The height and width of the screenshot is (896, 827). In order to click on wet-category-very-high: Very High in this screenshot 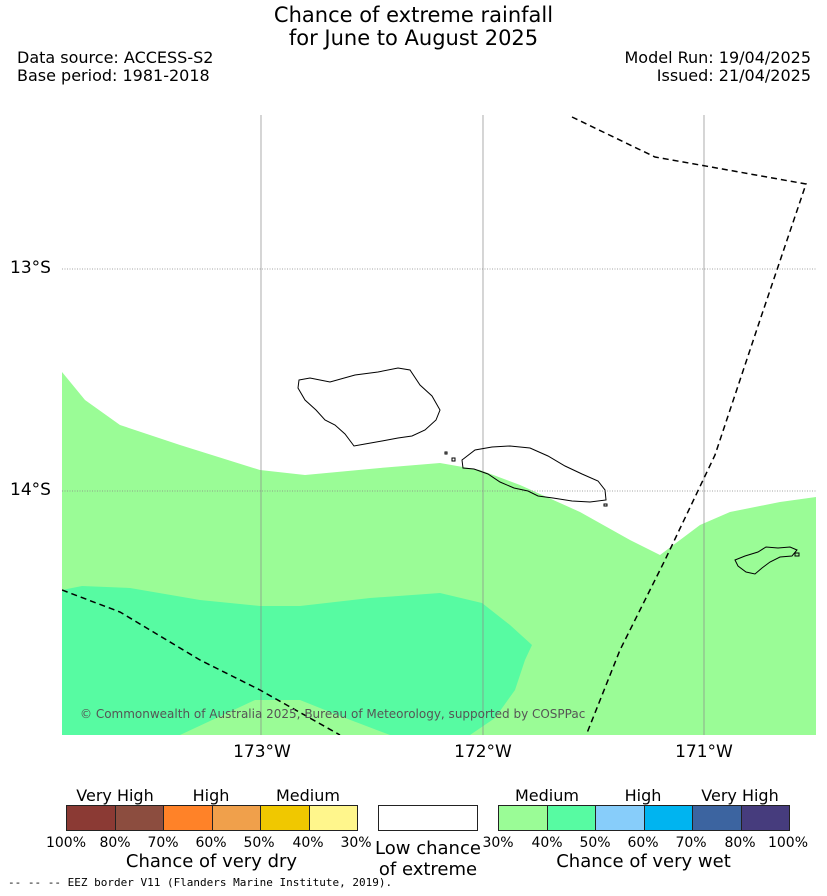, I will do `click(740, 795)`.